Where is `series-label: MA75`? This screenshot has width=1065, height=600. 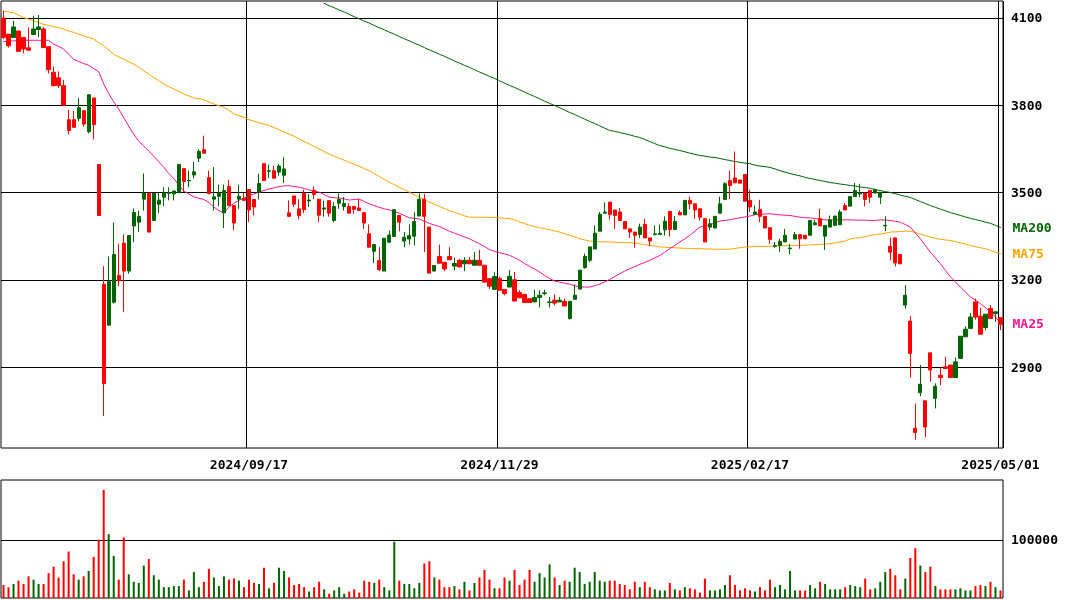
series-label: MA75 is located at coordinates (1028, 254).